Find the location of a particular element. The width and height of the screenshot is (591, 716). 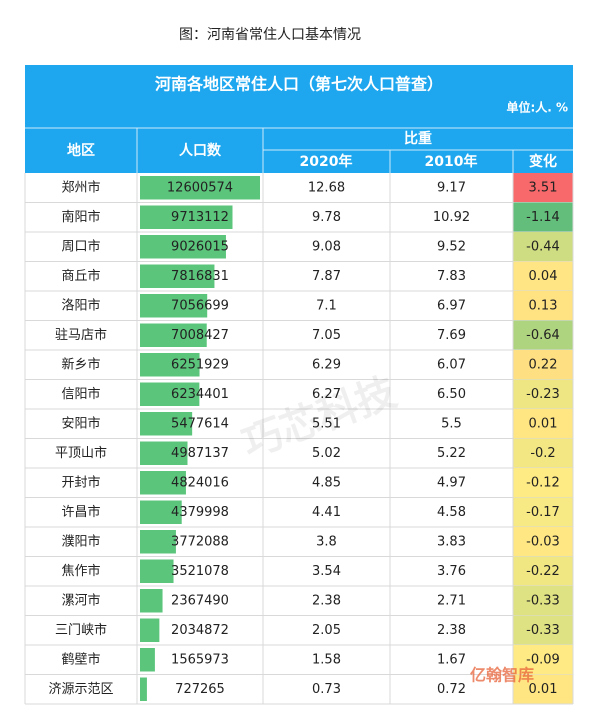

cell: 3.51 is located at coordinates (543, 187).